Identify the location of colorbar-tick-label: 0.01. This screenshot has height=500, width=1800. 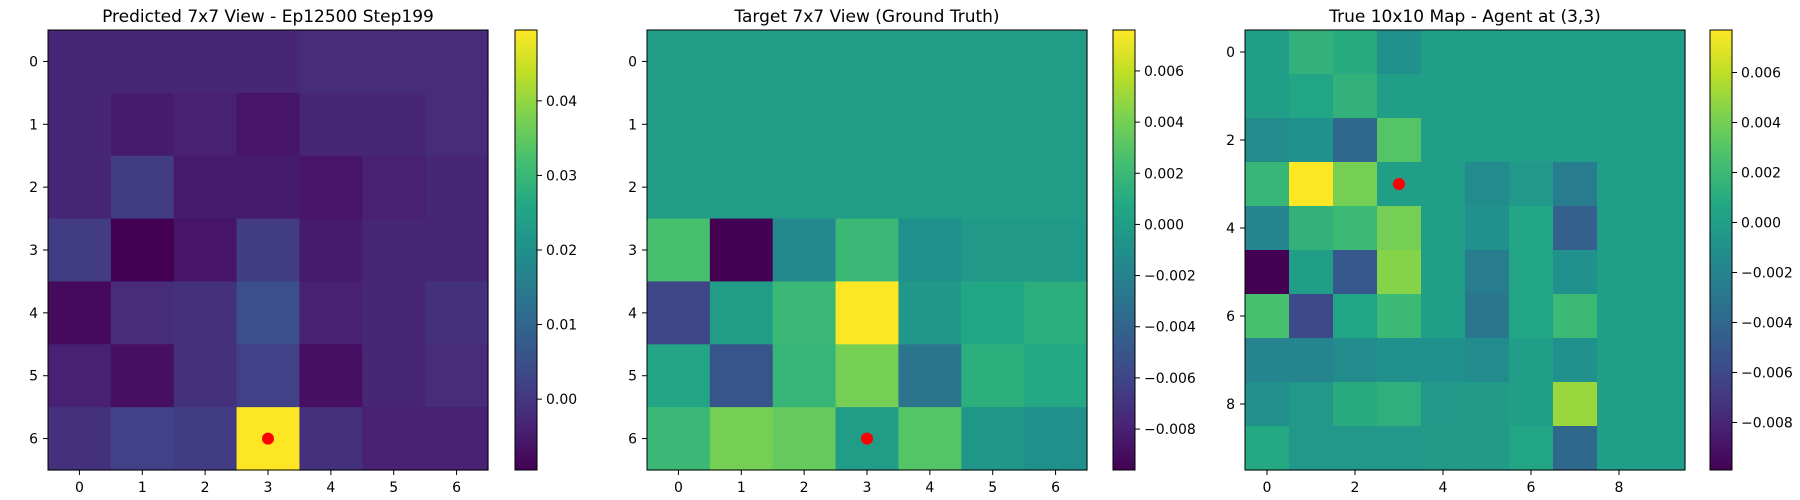
(561, 326).